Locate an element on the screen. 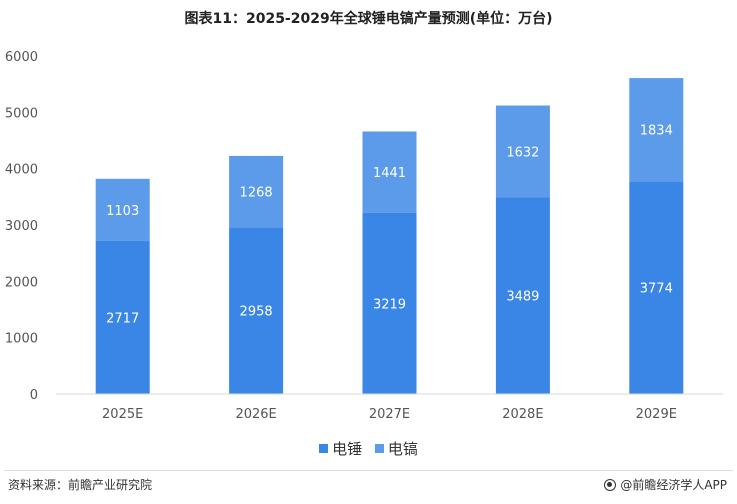 This screenshot has height=504, width=737. x-tick-label: 2027E is located at coordinates (389, 414).